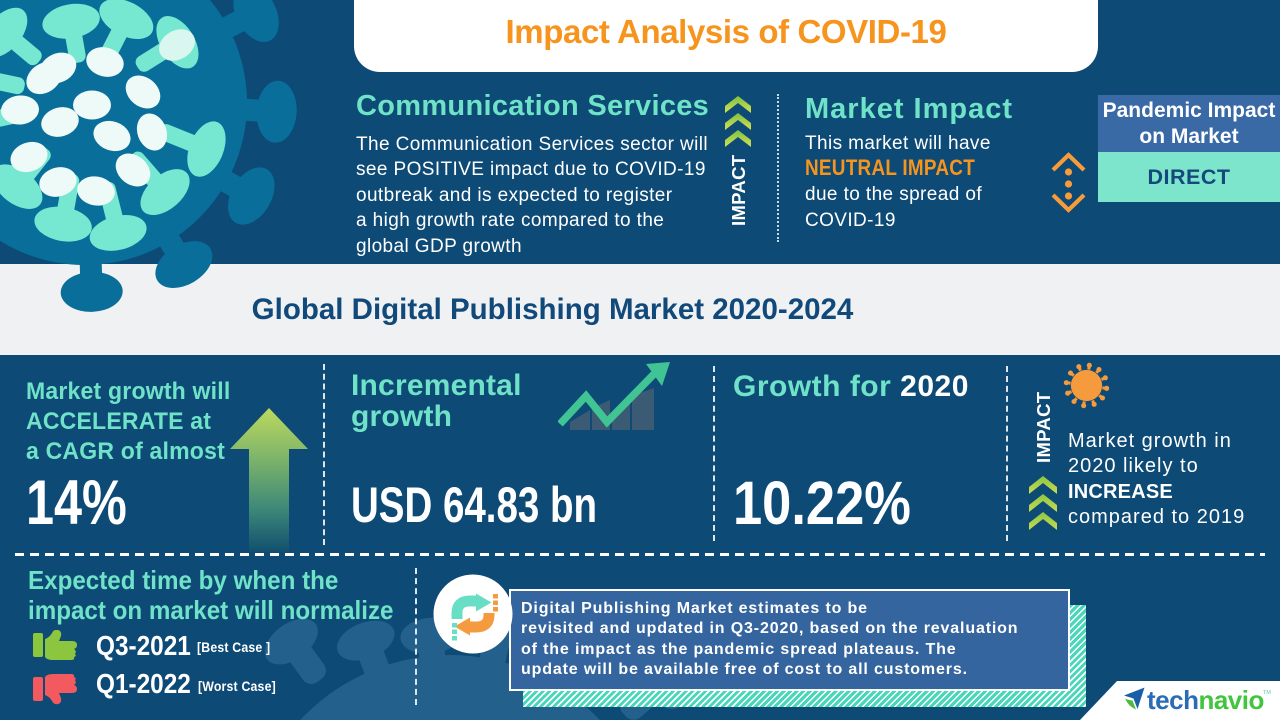  I want to click on svg-text: TM, so click(1267, 693).